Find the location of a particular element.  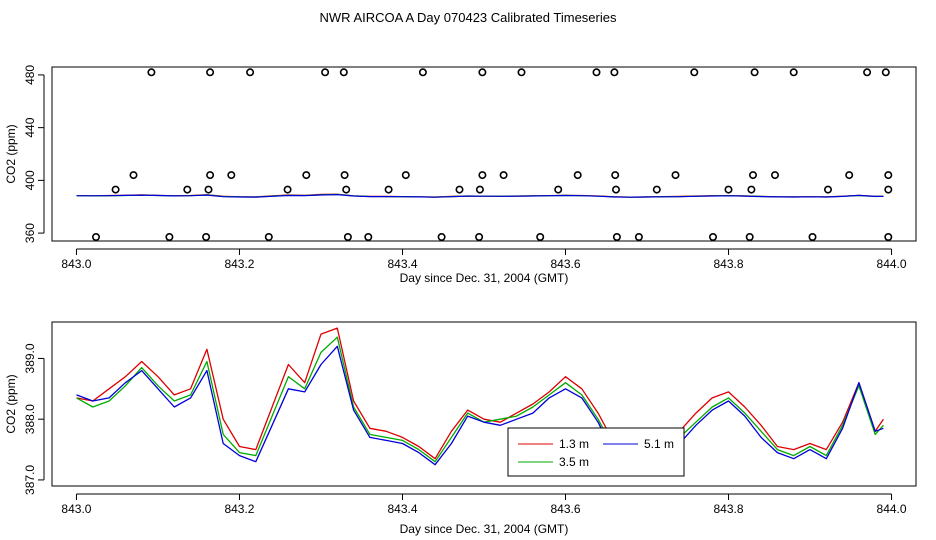

top-series-lines is located at coordinates (480, 195).